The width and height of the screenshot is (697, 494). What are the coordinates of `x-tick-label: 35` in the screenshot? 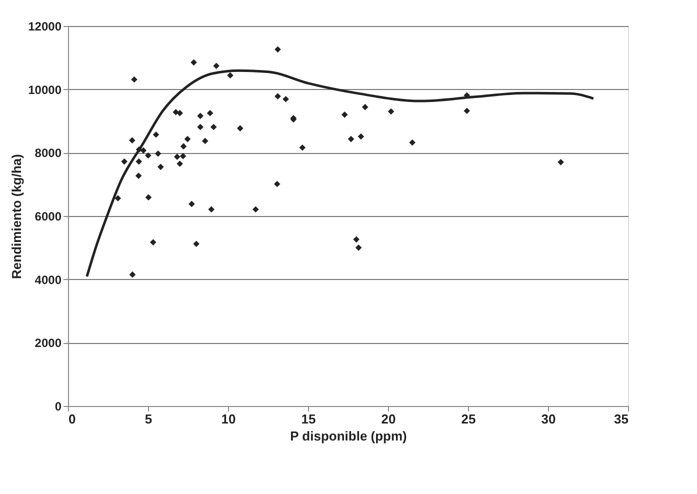 It's located at (621, 419).